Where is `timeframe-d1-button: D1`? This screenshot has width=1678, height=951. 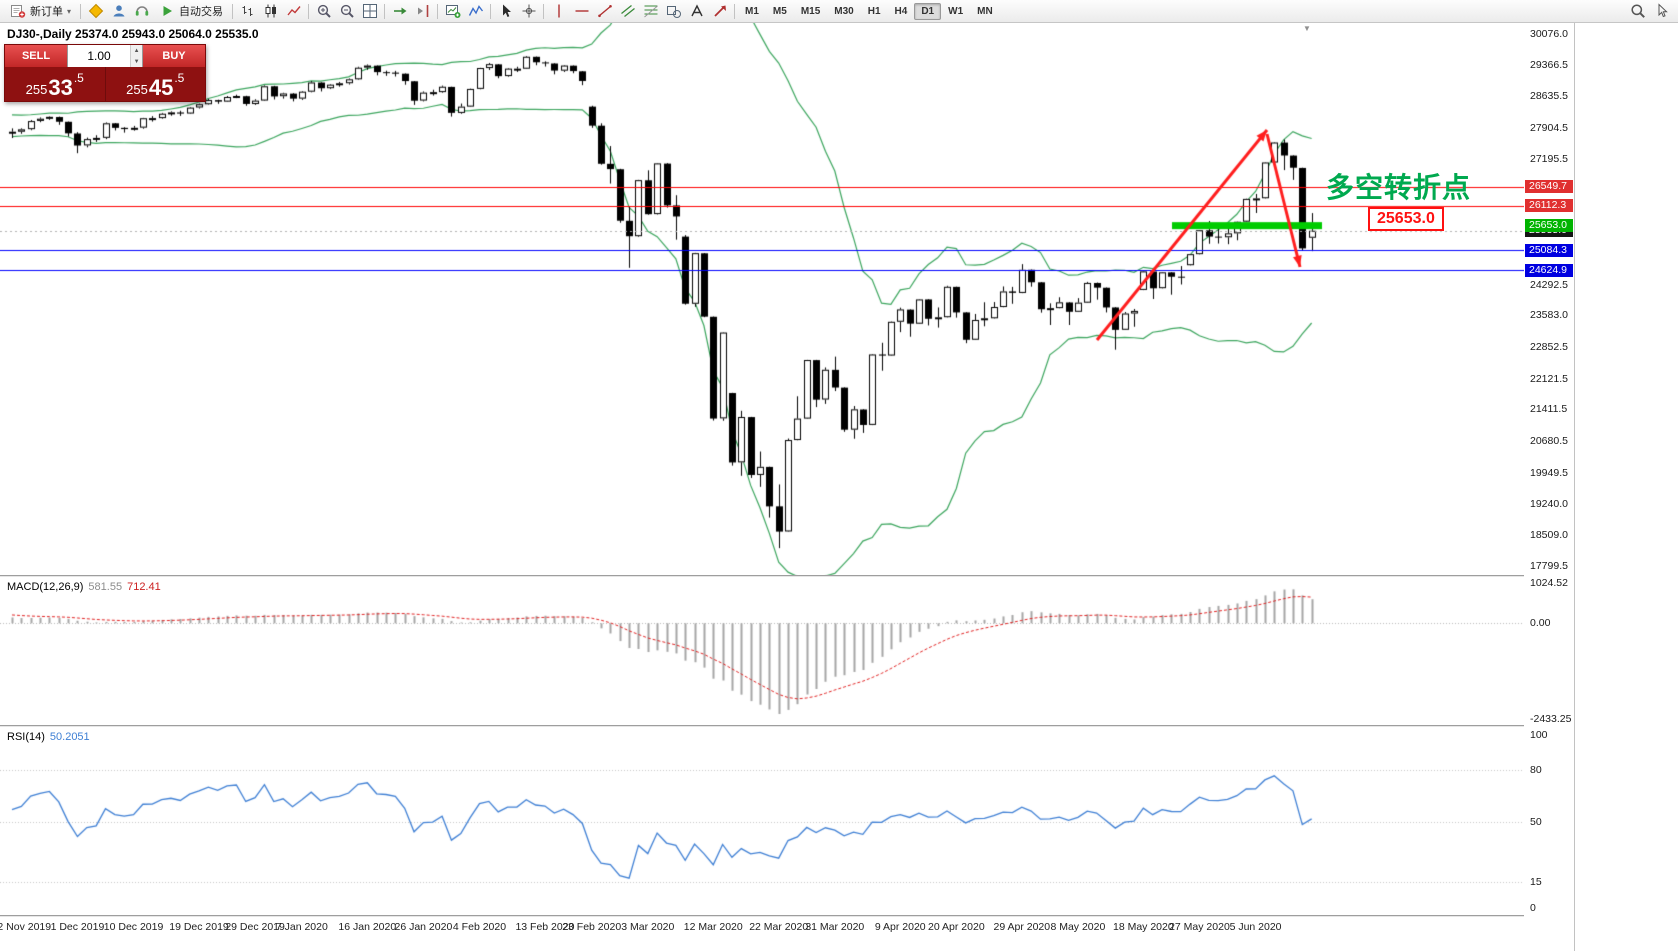 timeframe-d1-button: D1 is located at coordinates (928, 11).